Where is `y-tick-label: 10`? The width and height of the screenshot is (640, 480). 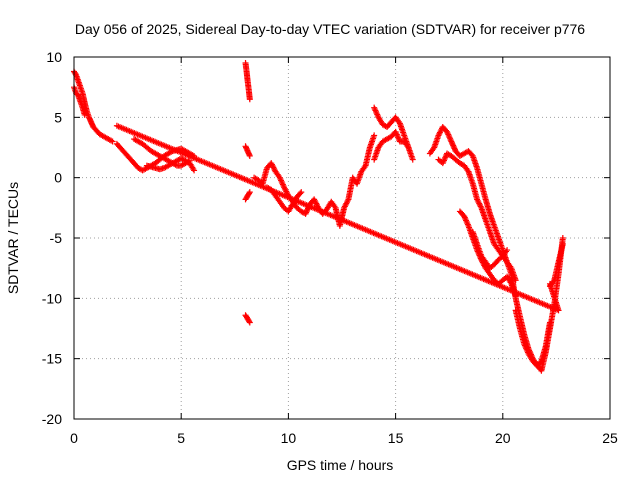
y-tick-label: 10 is located at coordinates (54, 57).